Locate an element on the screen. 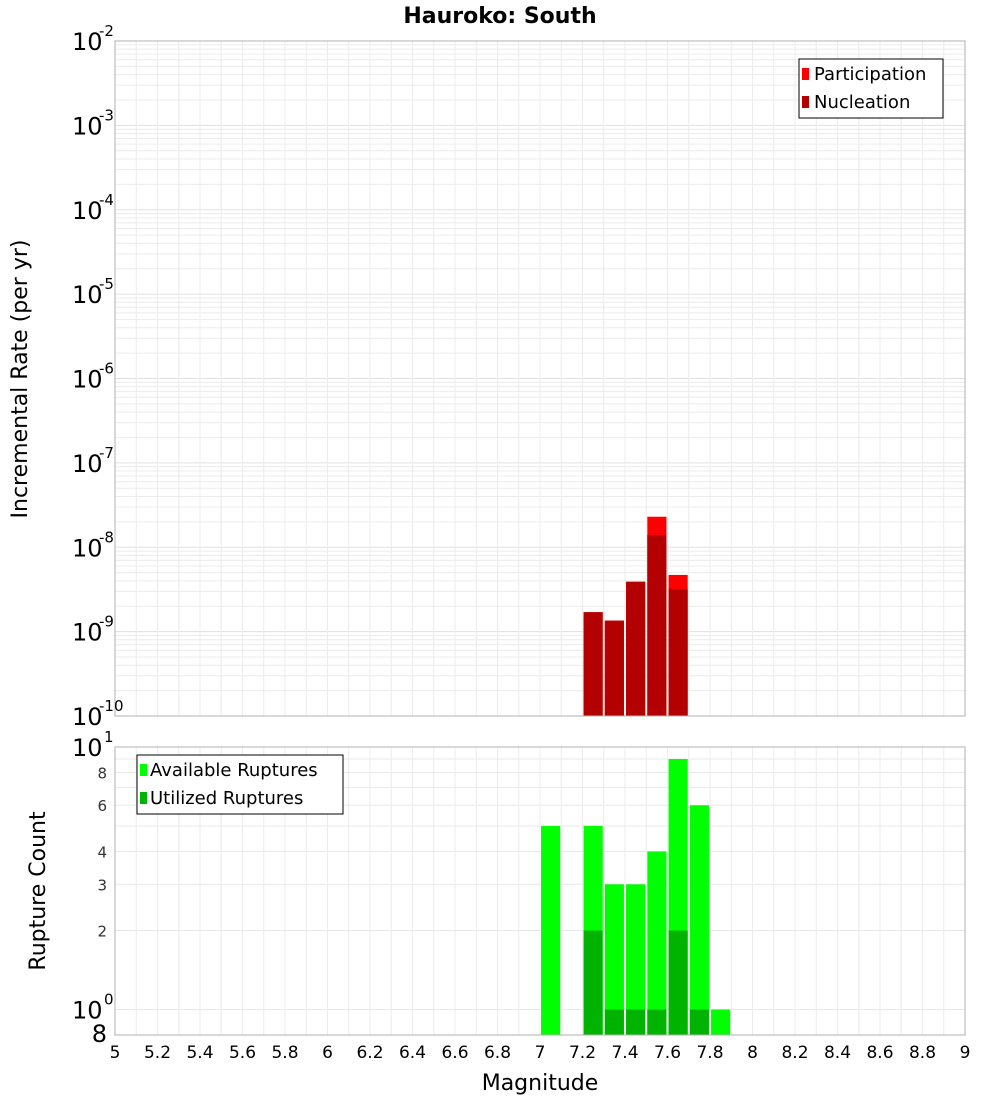  x-tick-label: 6.2 is located at coordinates (369, 1053).